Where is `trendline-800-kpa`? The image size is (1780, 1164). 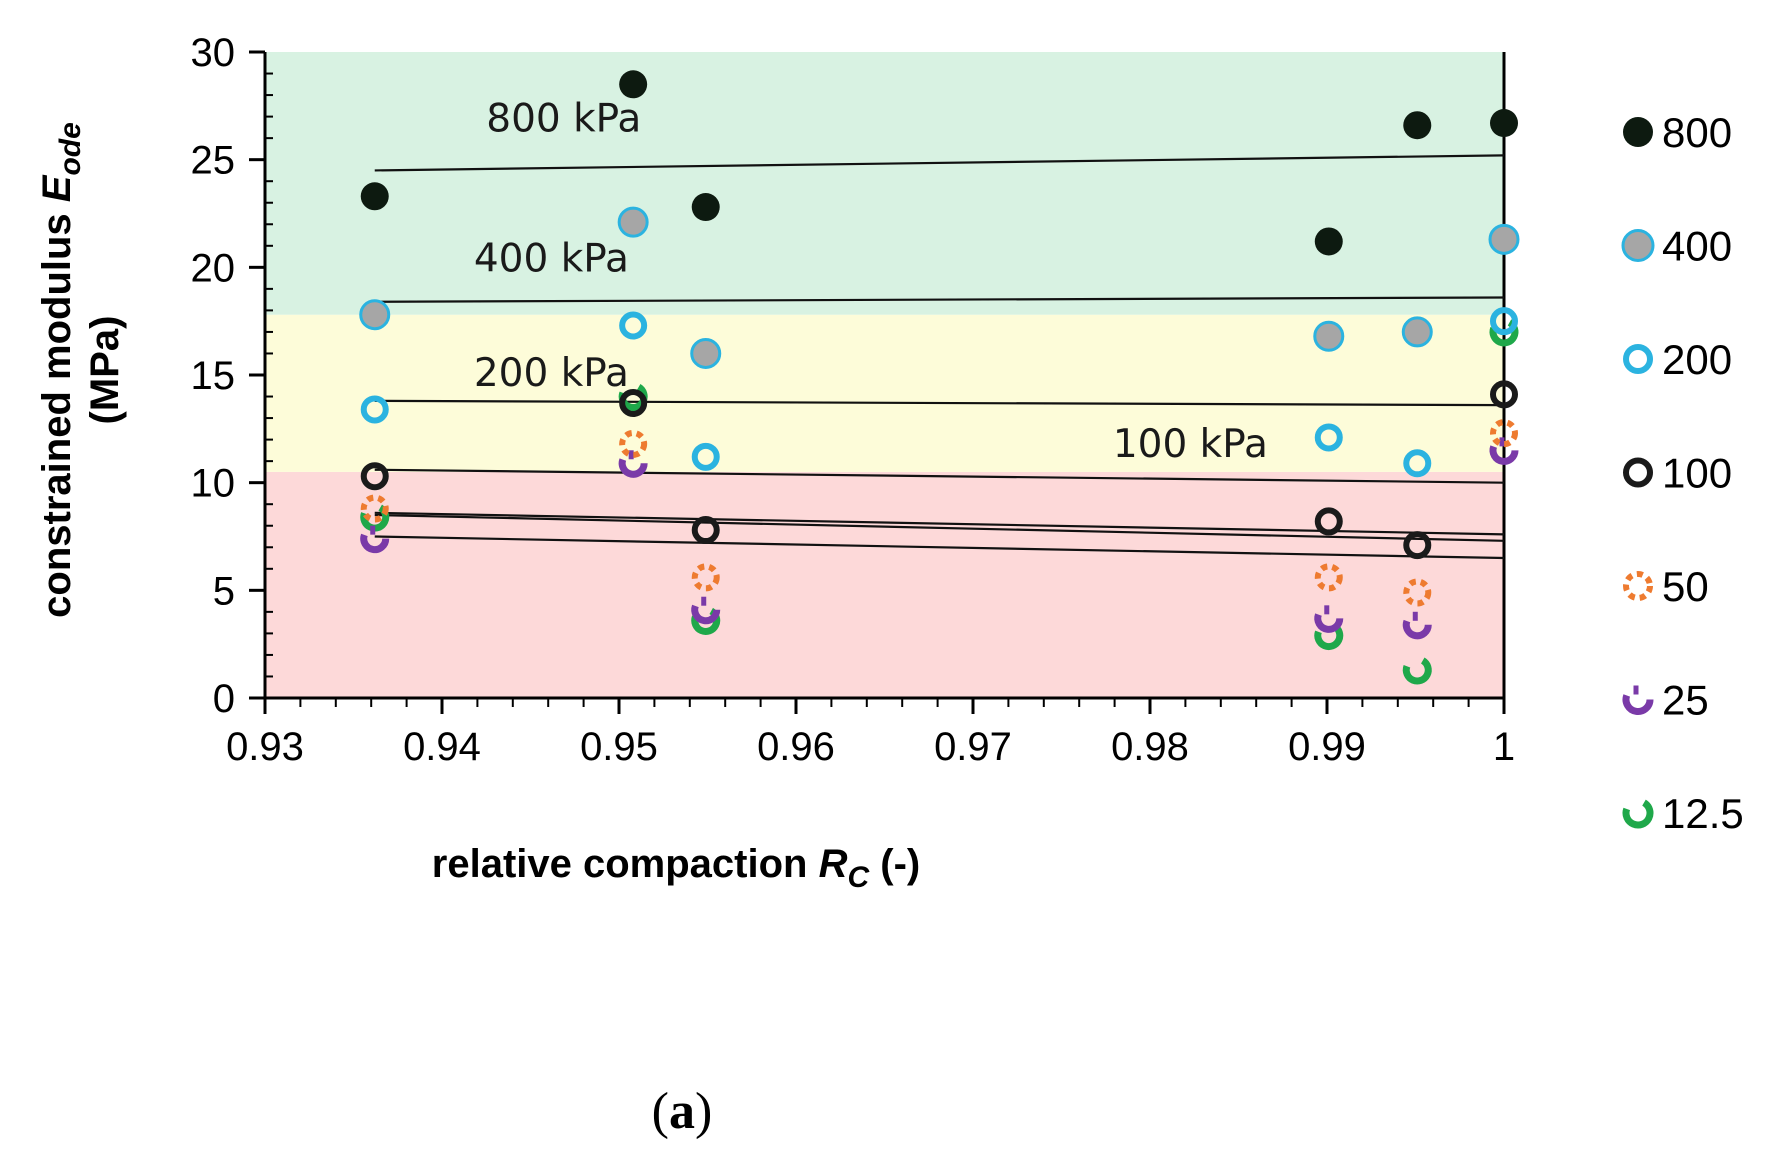 trendline-800-kpa is located at coordinates (939, 163).